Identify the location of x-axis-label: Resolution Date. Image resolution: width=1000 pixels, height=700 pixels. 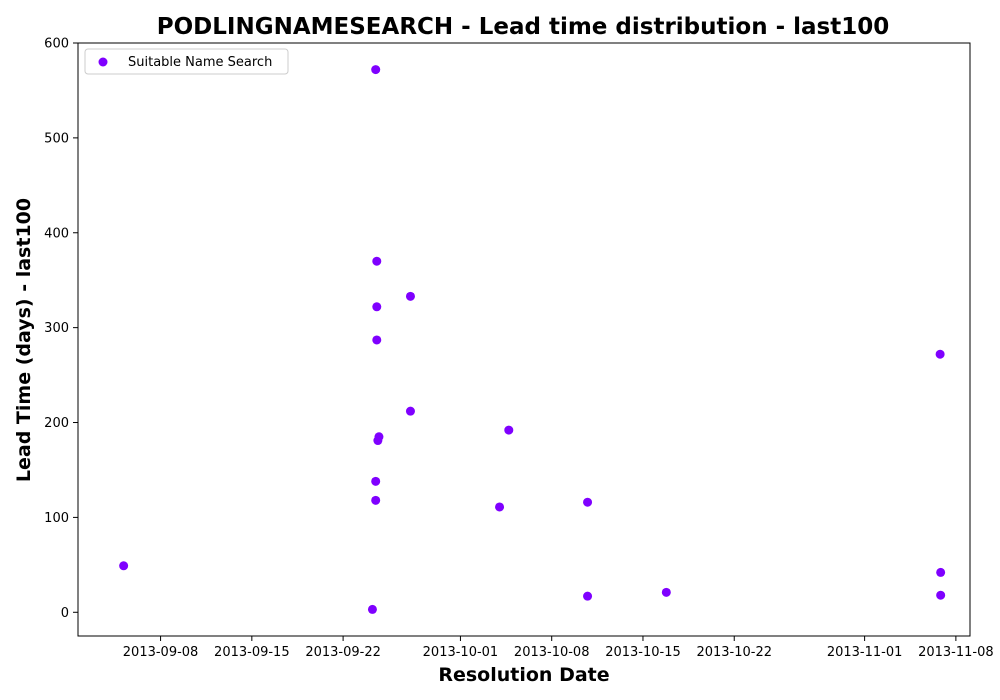
(523, 675).